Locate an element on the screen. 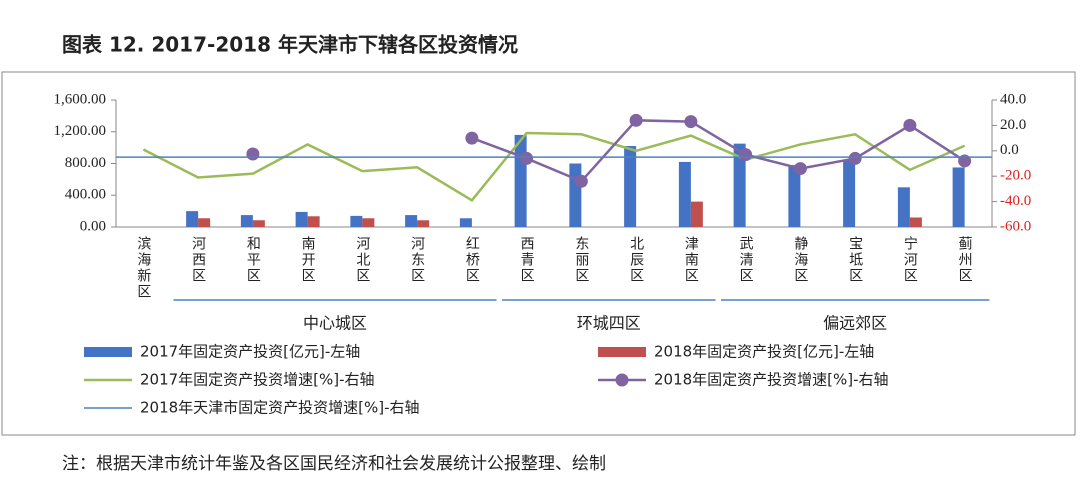 The width and height of the screenshot is (1080, 488). x-tick-label: 红桥区 is located at coordinates (472, 260).